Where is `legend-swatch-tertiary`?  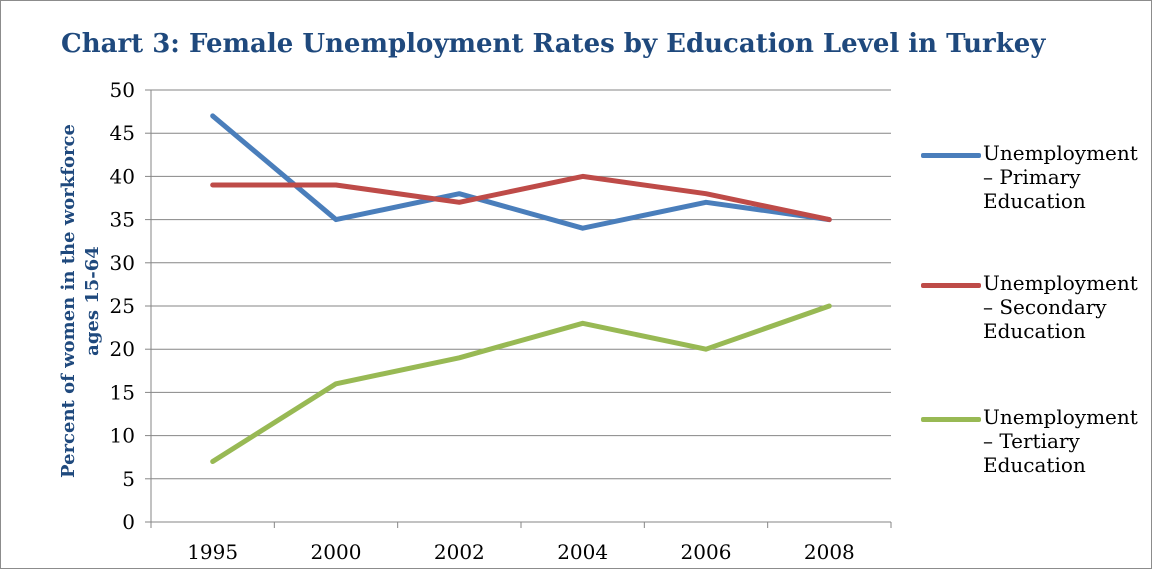 legend-swatch-tertiary is located at coordinates (951, 419).